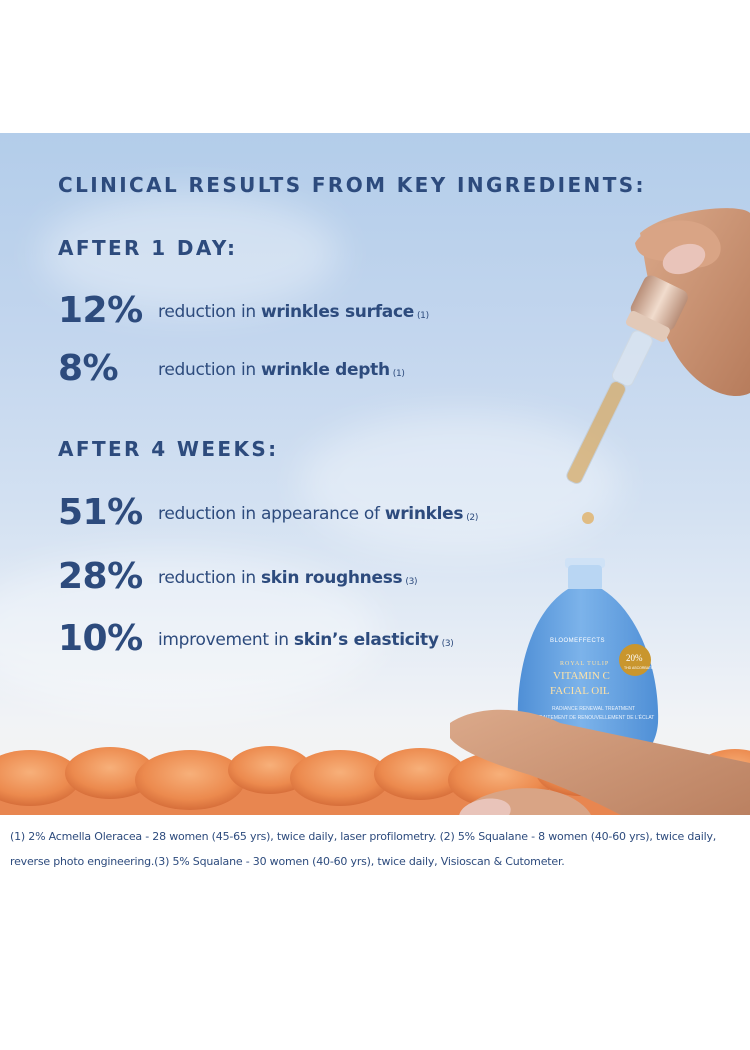 The image size is (750, 1050). Describe the element at coordinates (168, 449) in the screenshot. I see `section-heading-4-weeks: AFTER 4 WEEKS:` at that location.